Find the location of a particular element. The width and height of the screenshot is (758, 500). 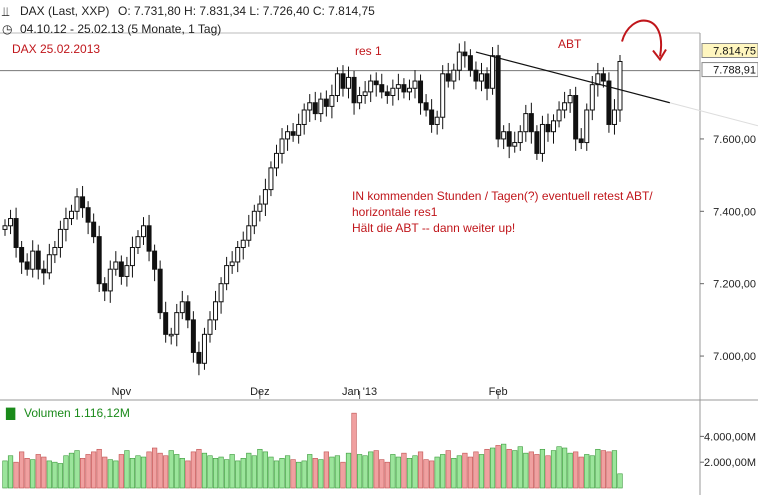

price-badge is located at coordinates (729, 51).